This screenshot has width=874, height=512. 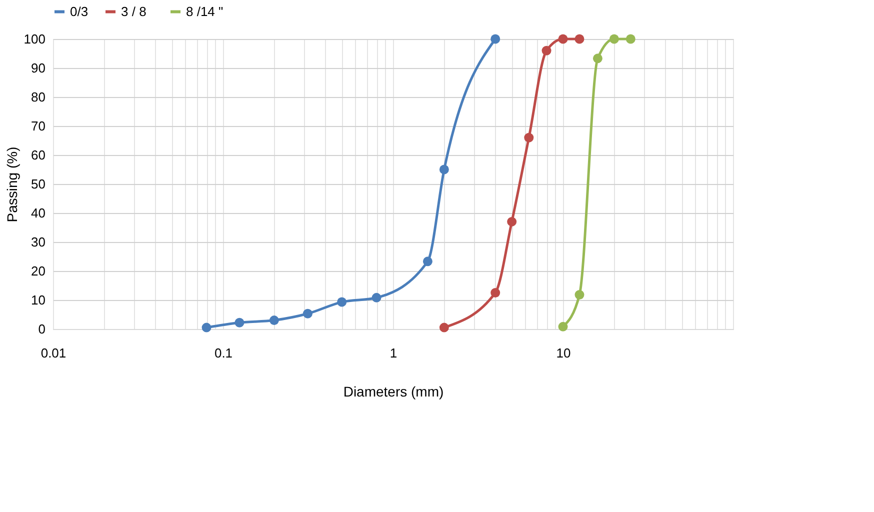 I want to click on y-tick-label: 20, so click(x=38, y=271).